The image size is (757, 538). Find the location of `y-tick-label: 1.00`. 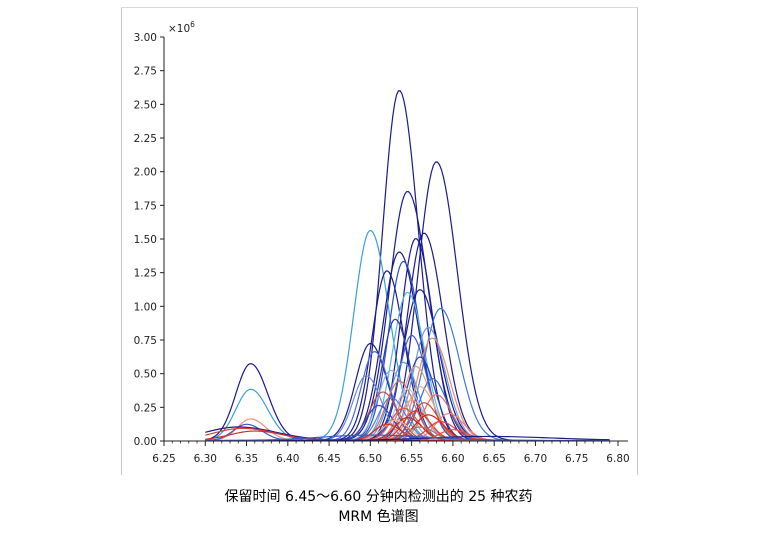

y-tick-label: 1.00 is located at coordinates (145, 307).